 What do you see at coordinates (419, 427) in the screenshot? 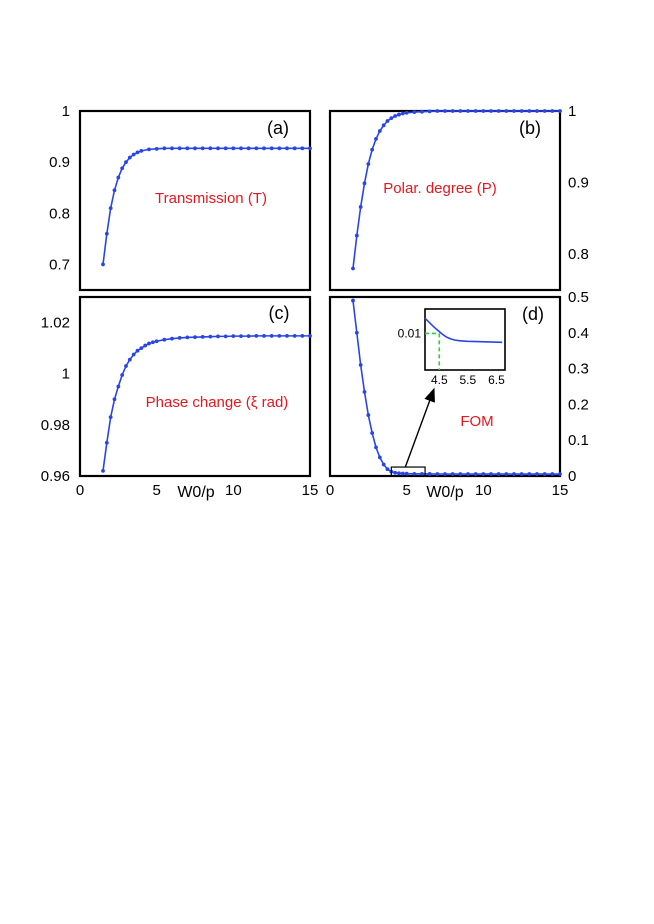
I see `zoom-arrow` at bounding box center [419, 427].